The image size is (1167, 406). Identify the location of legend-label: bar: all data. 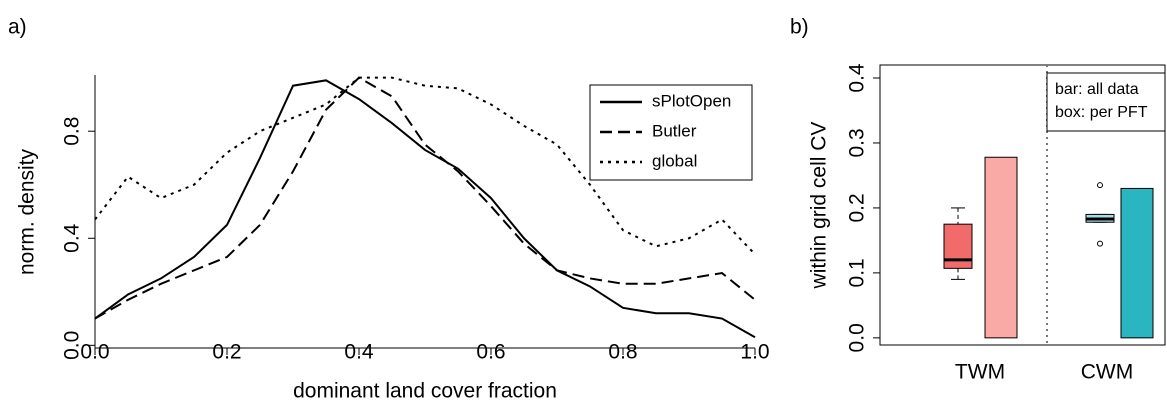
(1097, 89).